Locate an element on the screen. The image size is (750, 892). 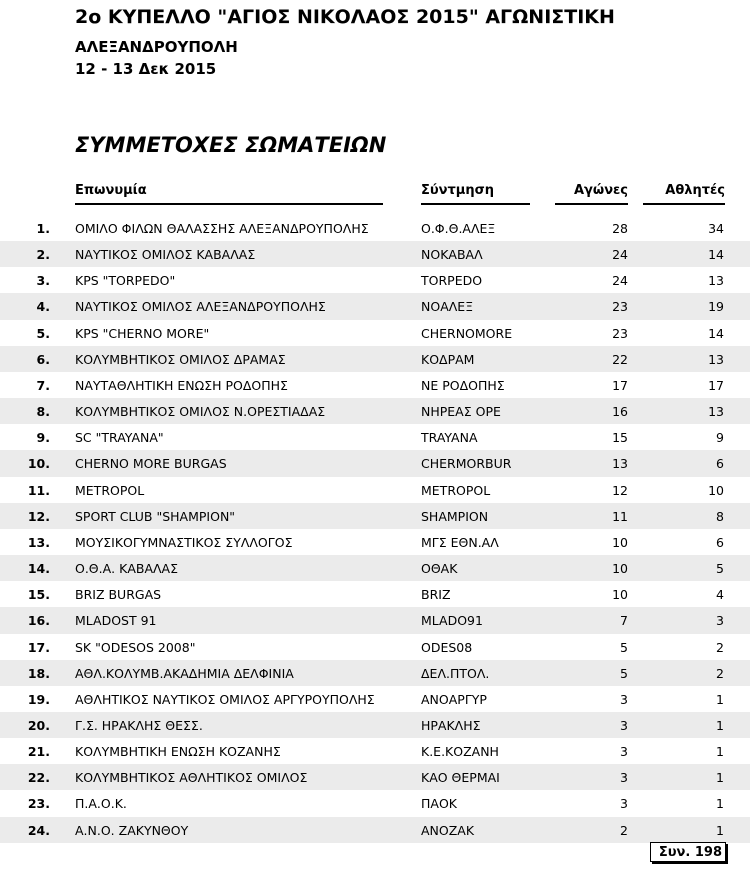
club-abbr: ΝΕ ΡΟΔΟΠΗΣ is located at coordinates (463, 385).